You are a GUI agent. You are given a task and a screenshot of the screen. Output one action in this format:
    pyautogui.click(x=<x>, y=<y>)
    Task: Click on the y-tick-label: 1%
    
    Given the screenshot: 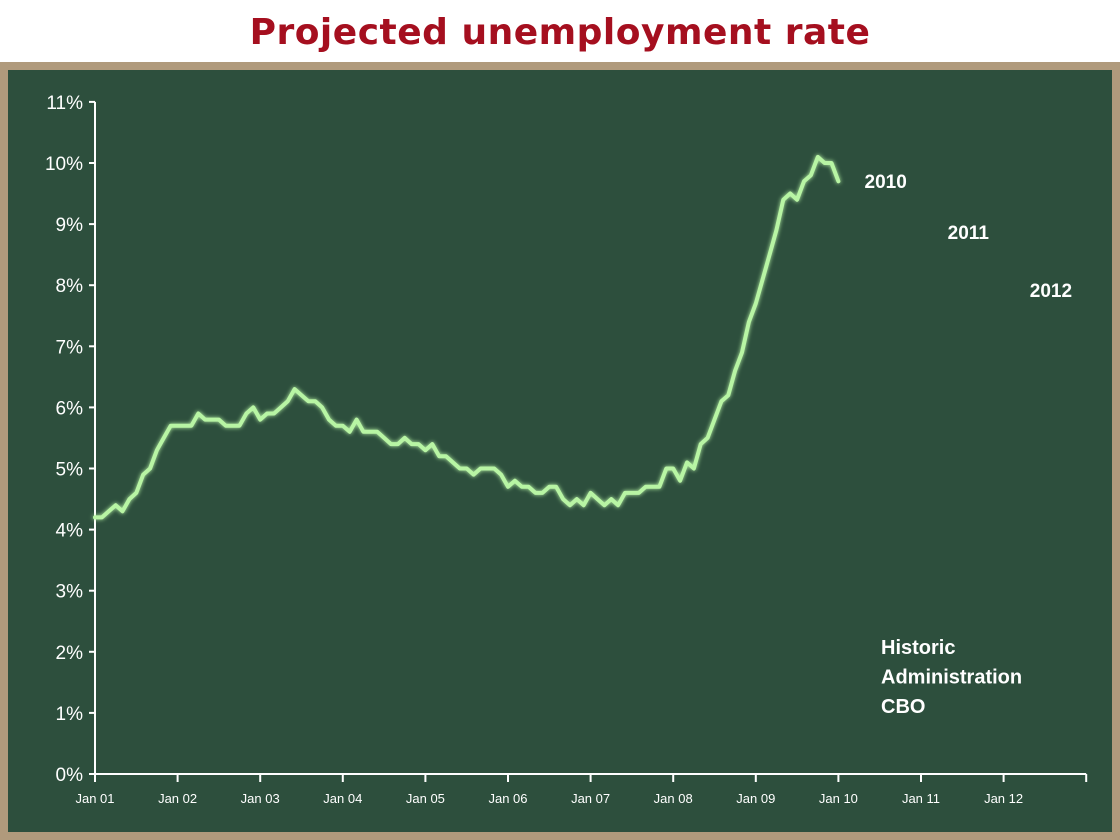 What is the action you would take?
    pyautogui.click(x=70, y=714)
    